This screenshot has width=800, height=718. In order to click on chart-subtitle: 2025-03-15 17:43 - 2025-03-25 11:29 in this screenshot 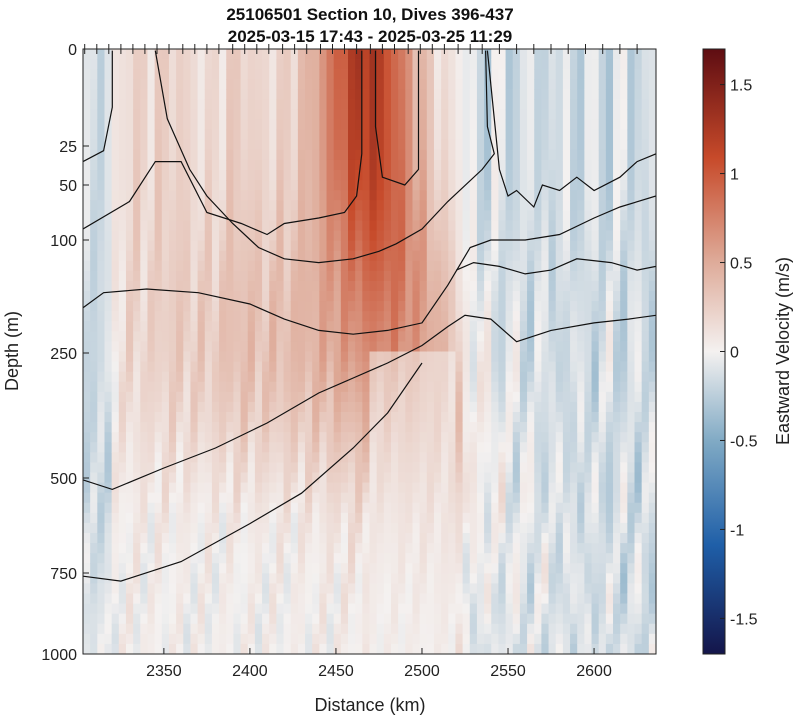, I will do `click(370, 36)`.